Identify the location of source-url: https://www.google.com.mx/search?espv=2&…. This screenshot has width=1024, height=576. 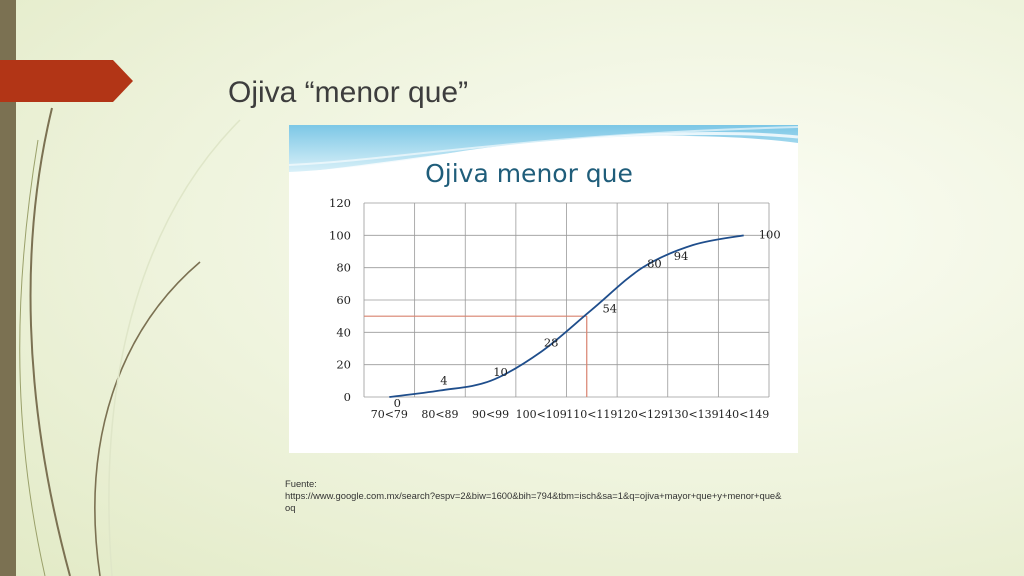
(533, 501).